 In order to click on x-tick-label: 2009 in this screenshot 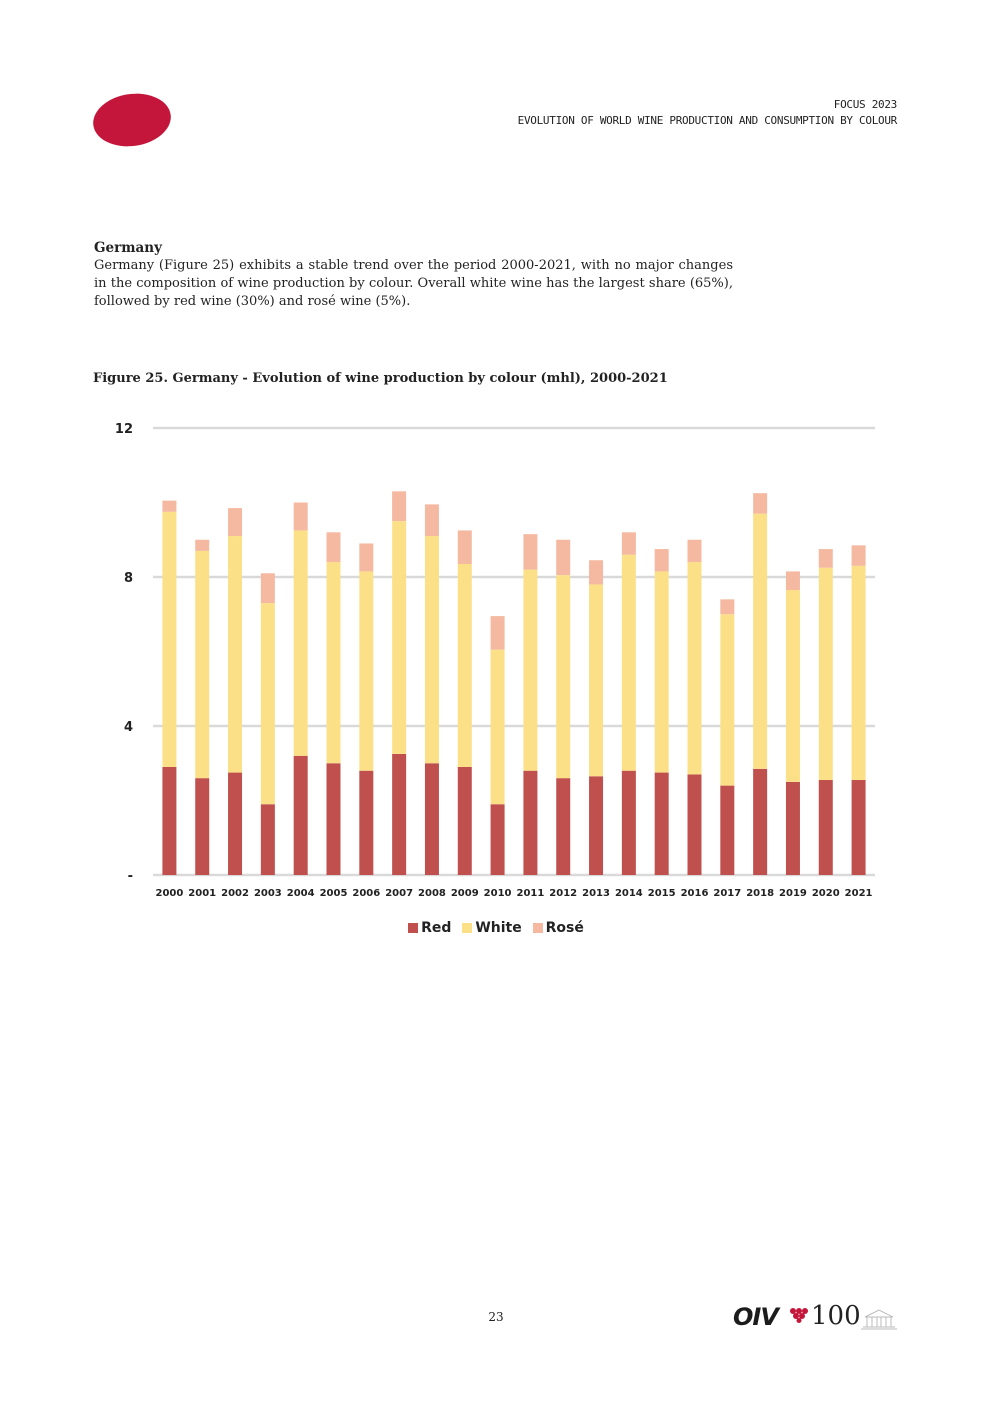, I will do `click(465, 893)`.